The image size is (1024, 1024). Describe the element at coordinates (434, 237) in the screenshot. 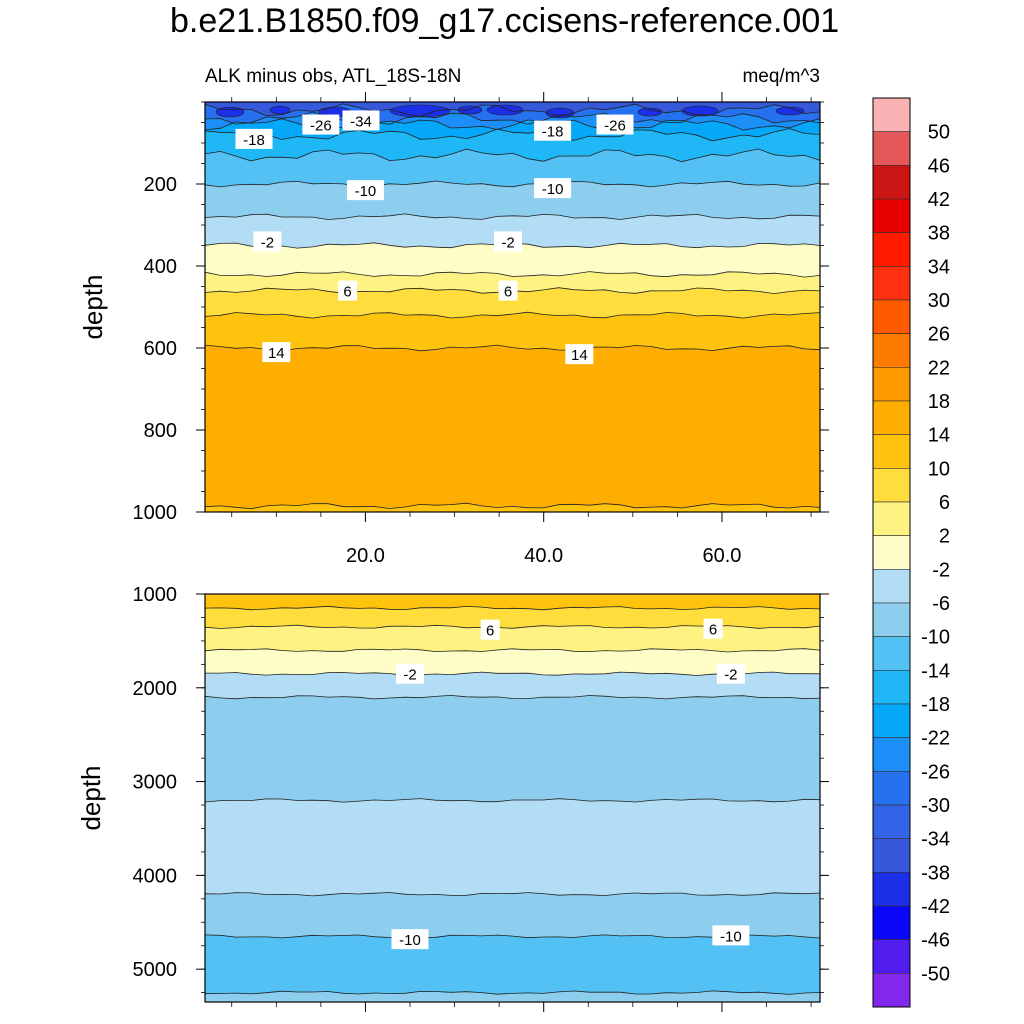

I see `upper-contour-labels: -18-26 -34-18 -26-10 -10-2 -26 614 14` at that location.